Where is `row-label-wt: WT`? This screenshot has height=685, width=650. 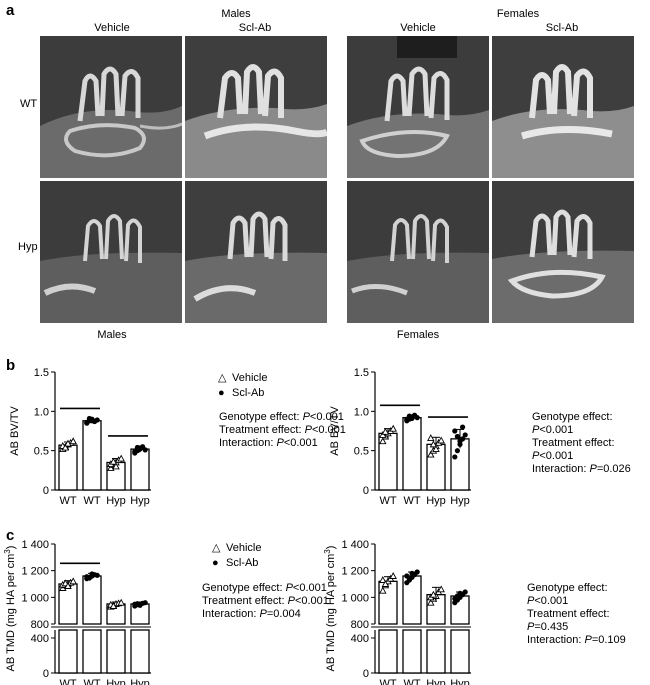 row-label-wt: WT is located at coordinates (29, 104).